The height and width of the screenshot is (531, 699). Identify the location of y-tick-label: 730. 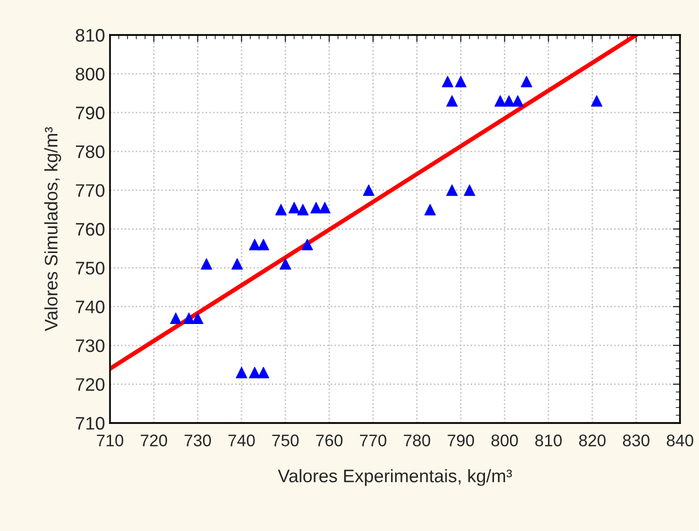
(90, 345).